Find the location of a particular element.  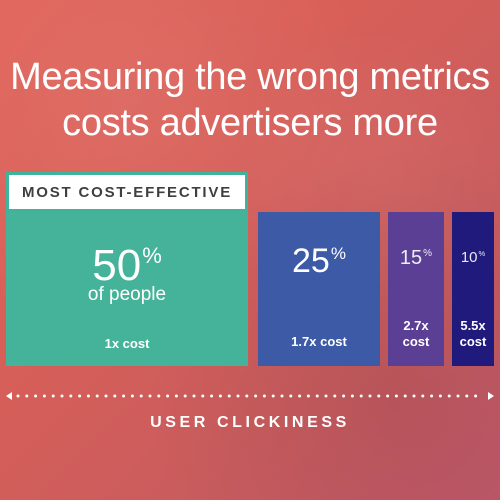

bar-cost-label: 1.7x cost is located at coordinates (319, 341).